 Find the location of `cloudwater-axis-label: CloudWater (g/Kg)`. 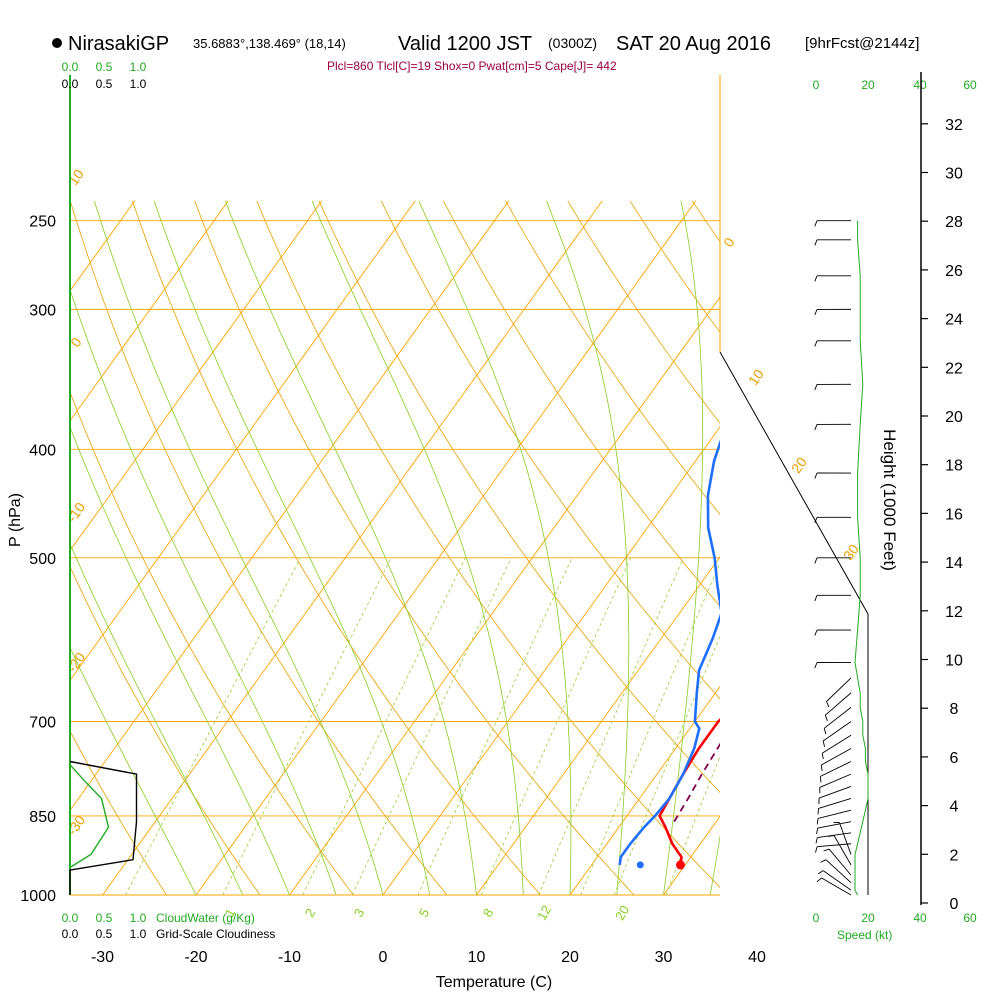

cloudwater-axis-label: CloudWater (g/Kg) is located at coordinates (205, 918).